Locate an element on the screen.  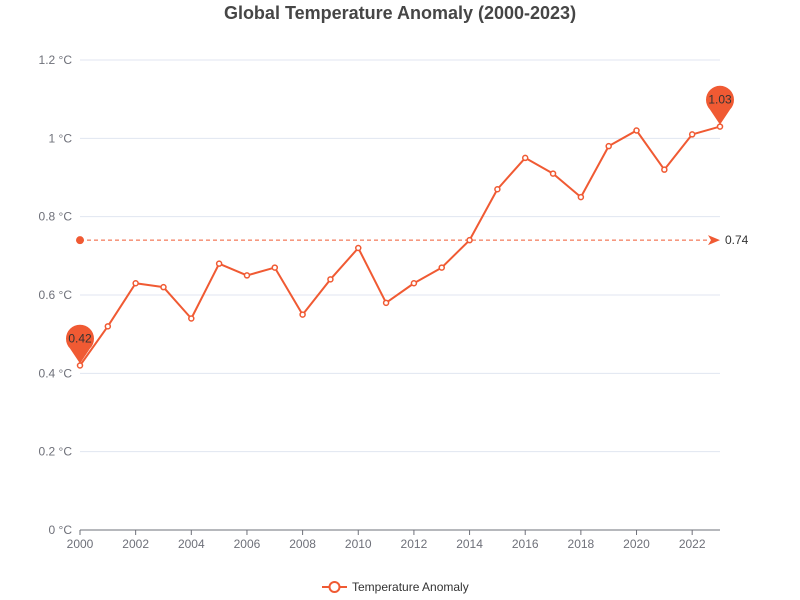
x-tick-label: 2006 is located at coordinates (247, 544).